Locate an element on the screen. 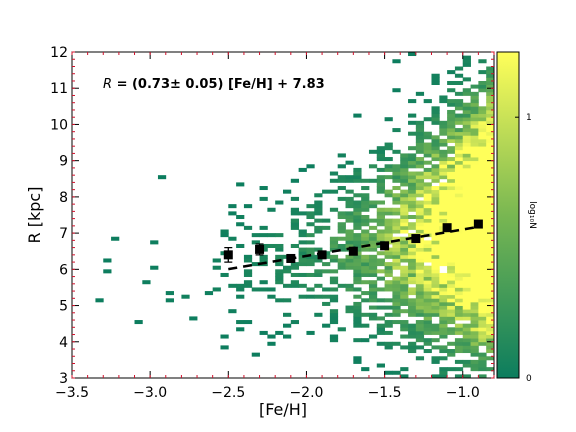  x-tick-label: −3.0 is located at coordinates (150, 393).